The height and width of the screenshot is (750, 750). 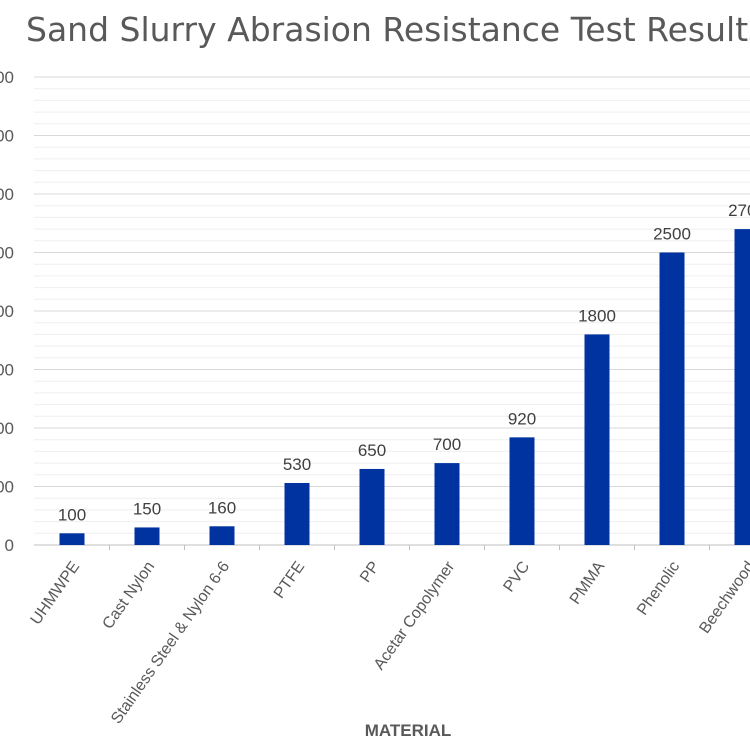 I want to click on data-label: 920, so click(x=522, y=418).